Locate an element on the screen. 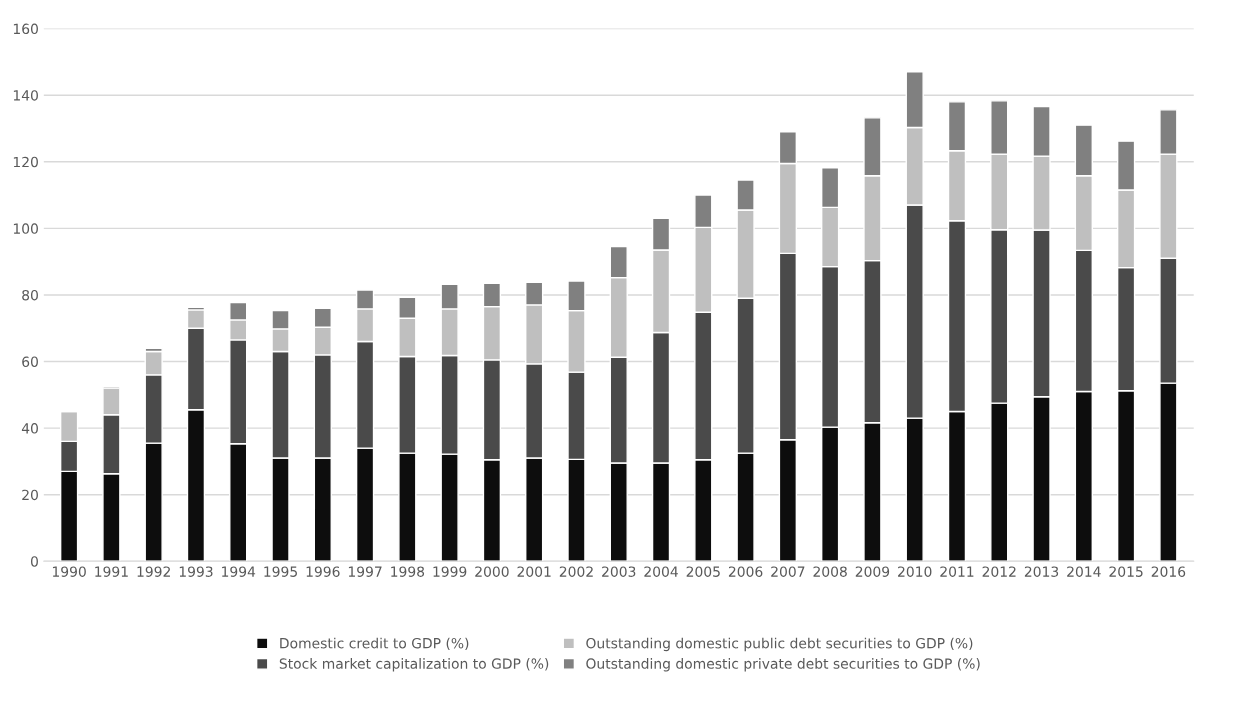 The width and height of the screenshot is (1250, 715). x-tick-label: 2012 is located at coordinates (999, 571).